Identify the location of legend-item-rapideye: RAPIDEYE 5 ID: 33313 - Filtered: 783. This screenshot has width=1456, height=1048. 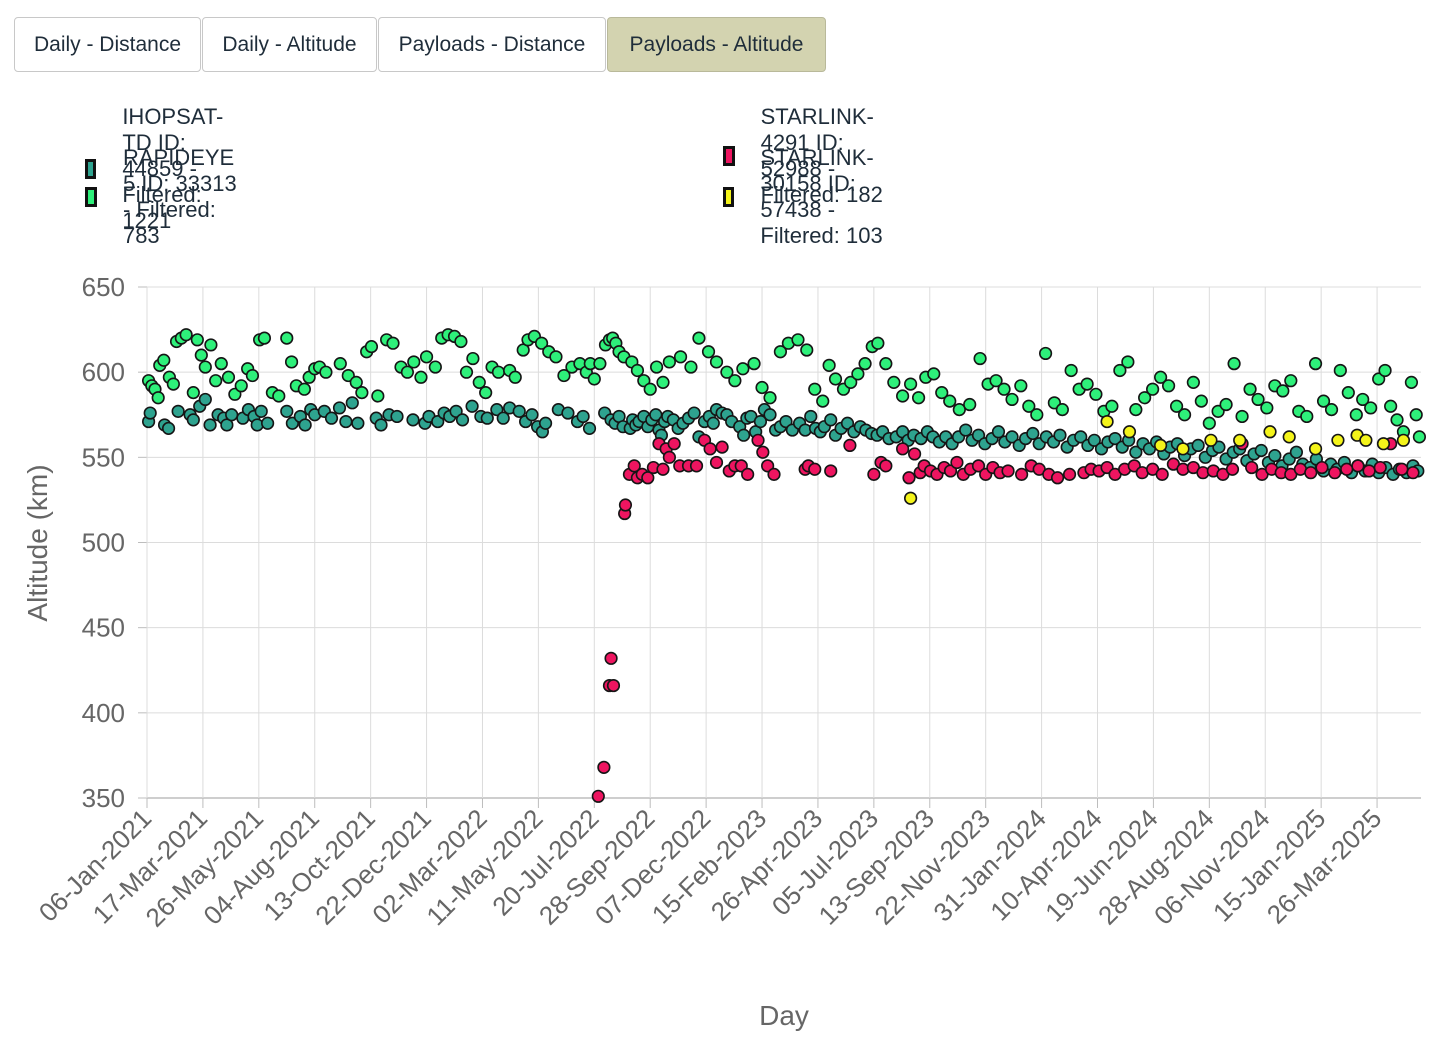
(165, 197).